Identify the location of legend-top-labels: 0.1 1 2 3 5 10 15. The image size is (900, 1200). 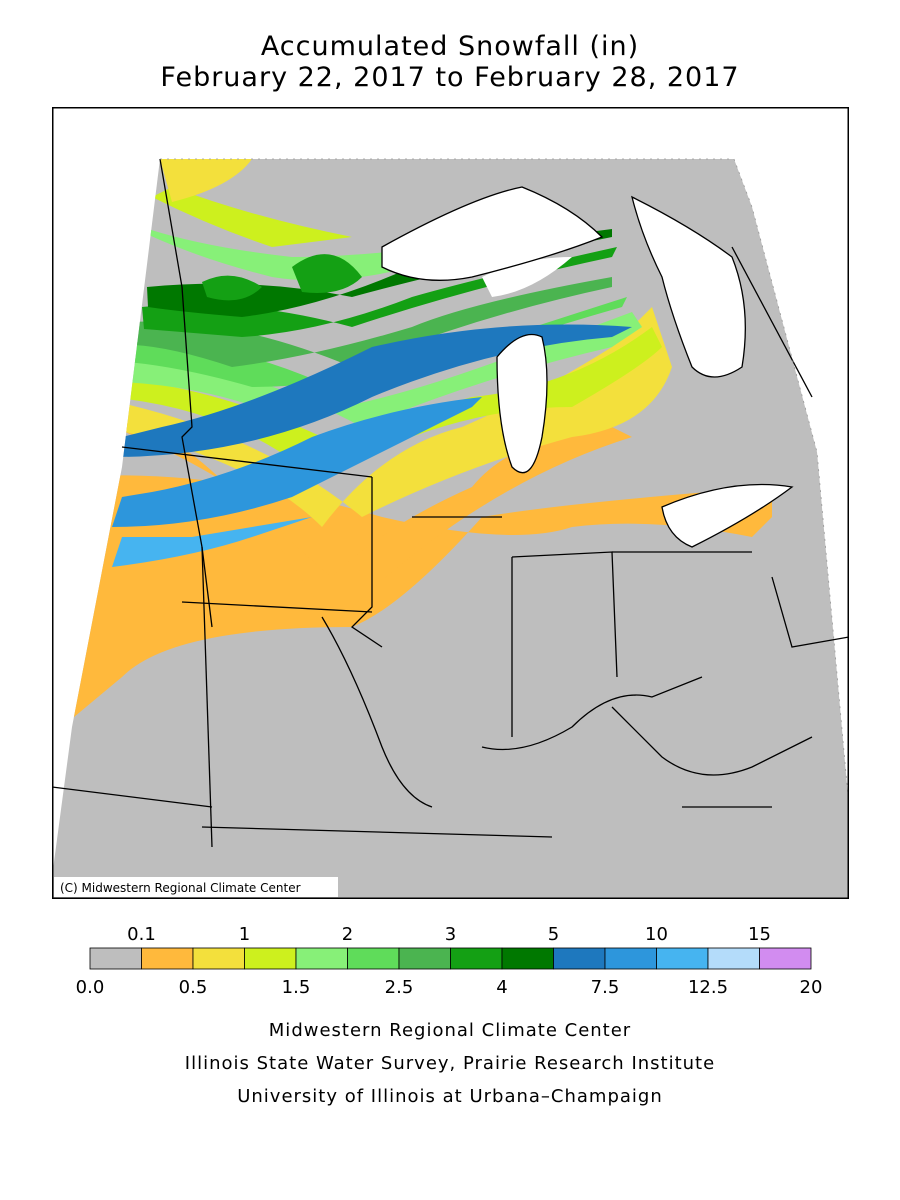
(449, 934).